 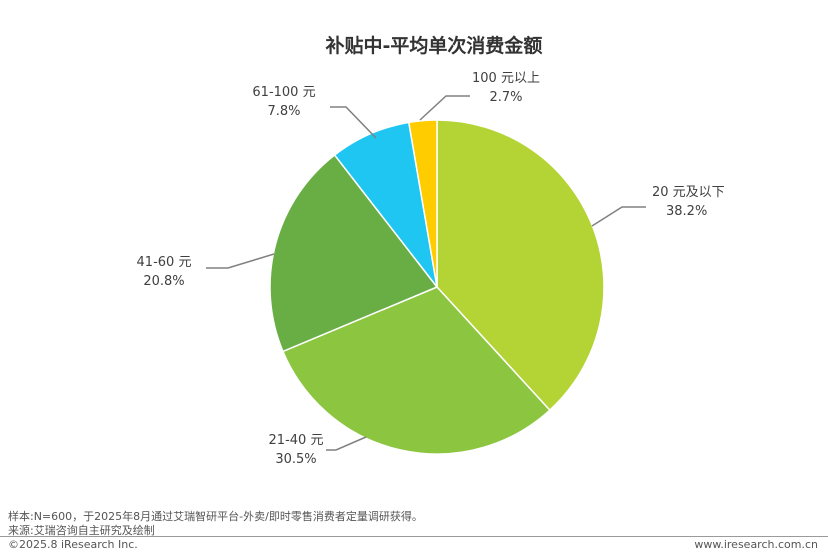 I want to click on slice-value-5: 2.7%, so click(x=505, y=97).